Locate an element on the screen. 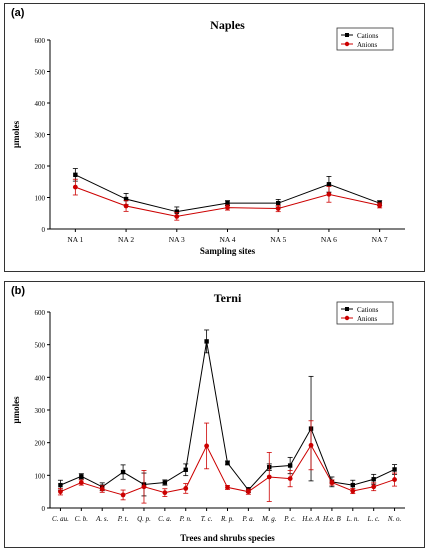 This screenshot has height=550, width=428. x-tick-label: P. t. is located at coordinates (123, 519).